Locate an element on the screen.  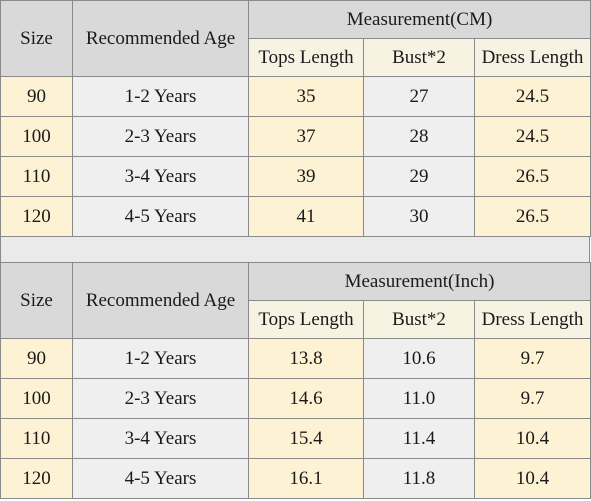
tops-cell: 16.1 is located at coordinates (306, 478).